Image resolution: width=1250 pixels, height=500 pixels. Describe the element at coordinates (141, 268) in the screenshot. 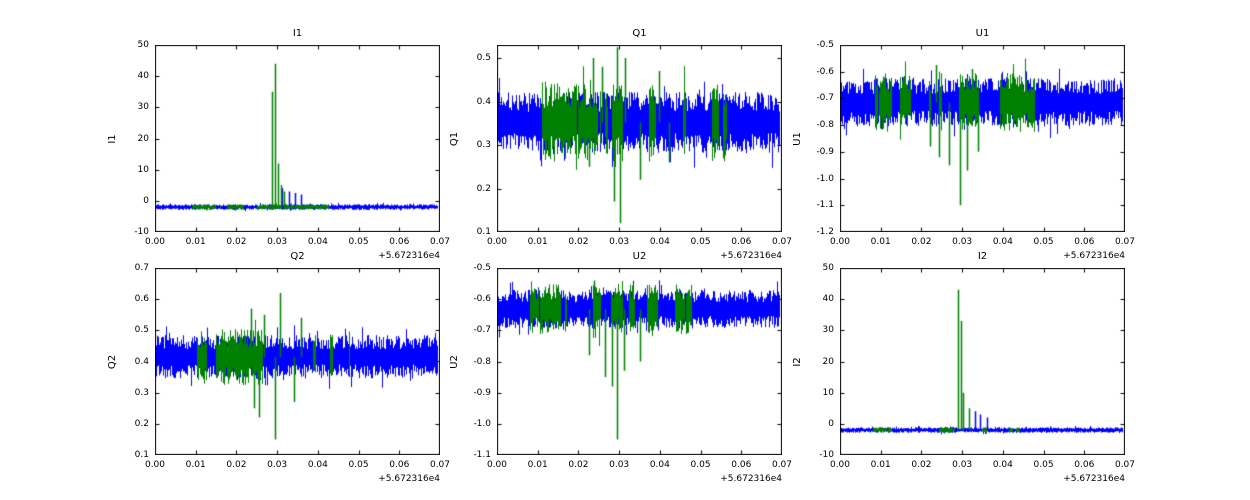

I see `y-tick-label: 0.7` at that location.